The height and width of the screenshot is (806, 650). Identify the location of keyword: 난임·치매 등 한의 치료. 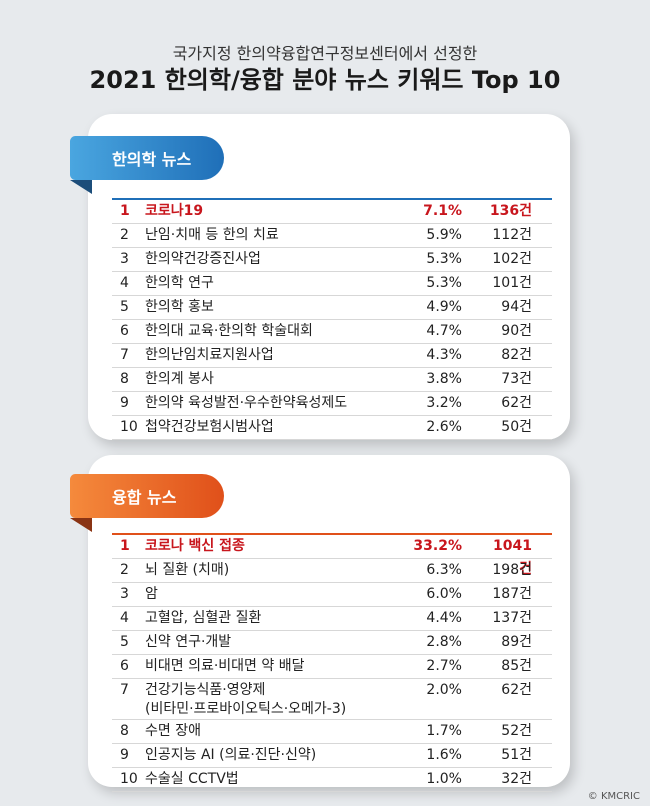
(285, 235).